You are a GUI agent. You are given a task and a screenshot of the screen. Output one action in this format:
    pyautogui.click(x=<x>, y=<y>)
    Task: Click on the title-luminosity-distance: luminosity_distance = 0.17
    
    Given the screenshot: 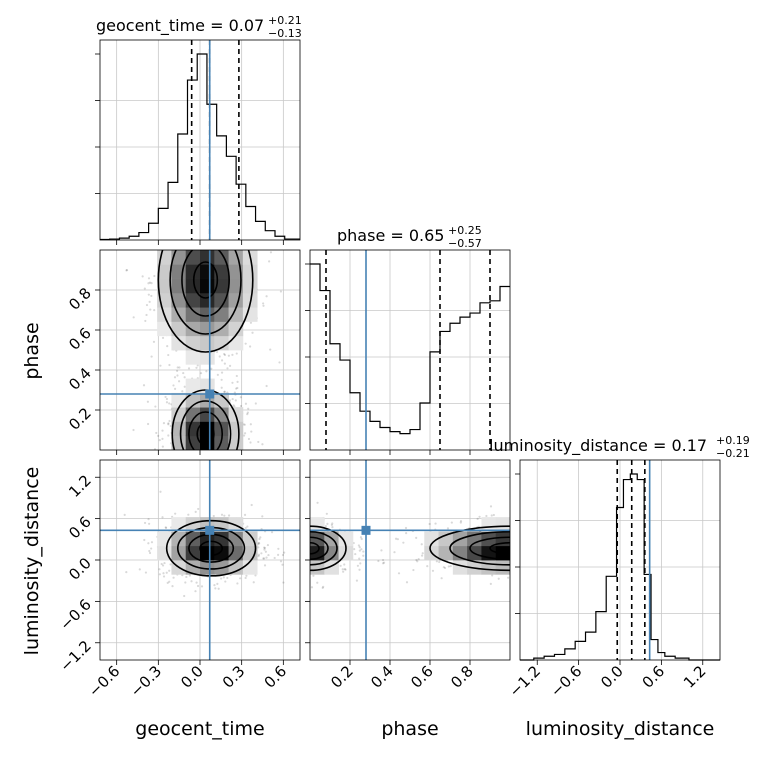 What is the action you would take?
    pyautogui.click(x=598, y=446)
    